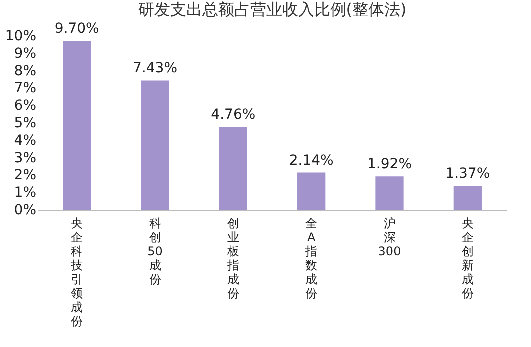 This screenshot has height=347, width=531. Describe the element at coordinates (20, 36) in the screenshot. I see `y-tick-label: 10%` at that location.